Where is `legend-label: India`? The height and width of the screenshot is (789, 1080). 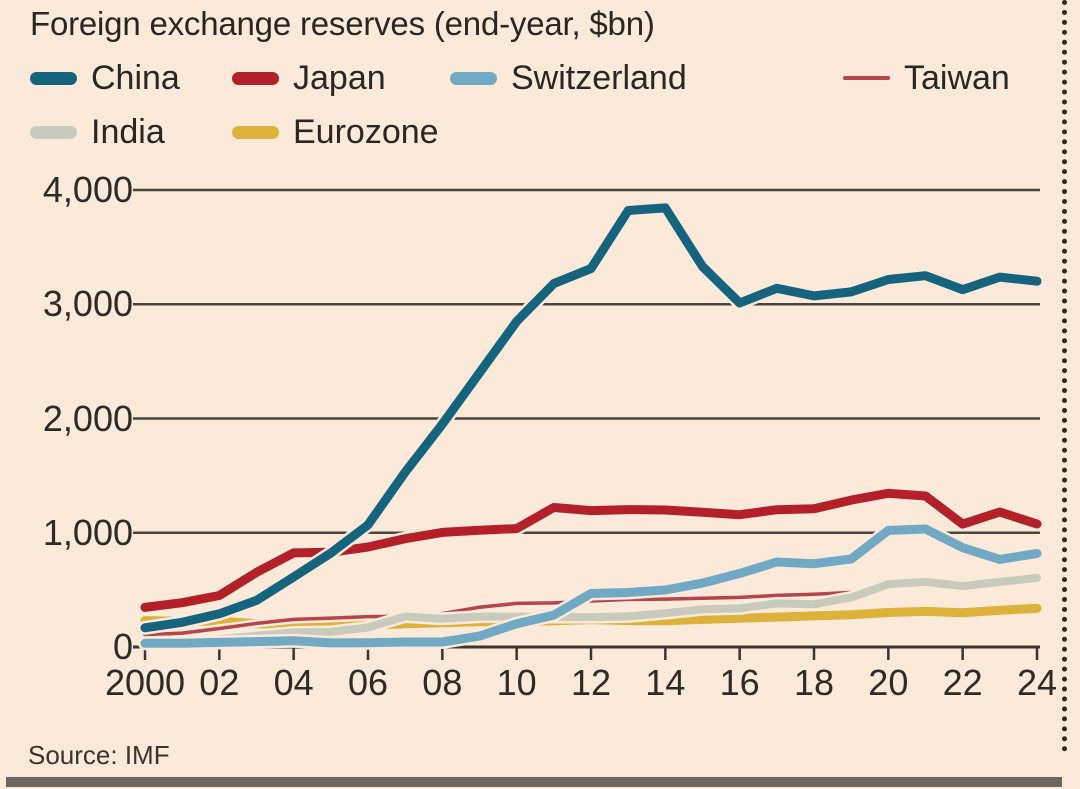
legend-label: India is located at coordinates (128, 132).